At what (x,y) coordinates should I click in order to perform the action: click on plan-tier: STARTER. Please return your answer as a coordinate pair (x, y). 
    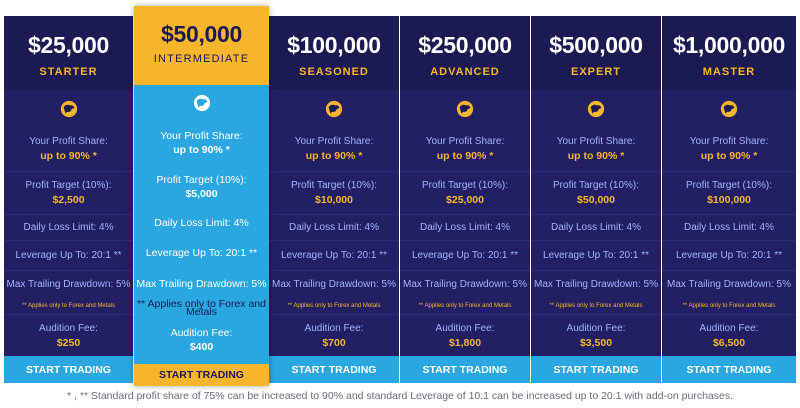
    Looking at the image, I should click on (68, 72).